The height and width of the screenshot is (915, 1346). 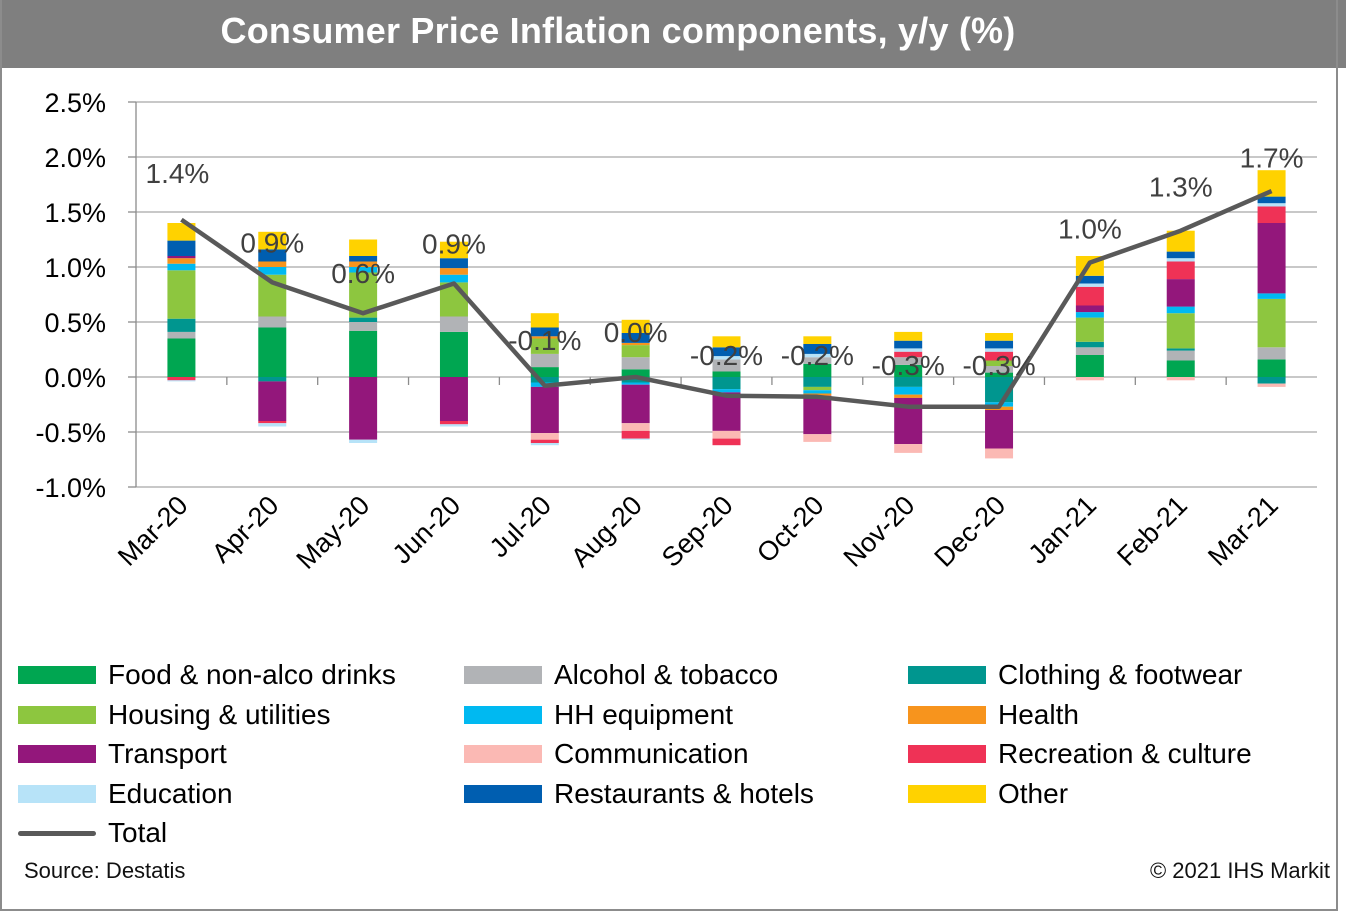 What do you see at coordinates (1075, 674) in the screenshot?
I see `legend-item: Clothing & footwear` at bounding box center [1075, 674].